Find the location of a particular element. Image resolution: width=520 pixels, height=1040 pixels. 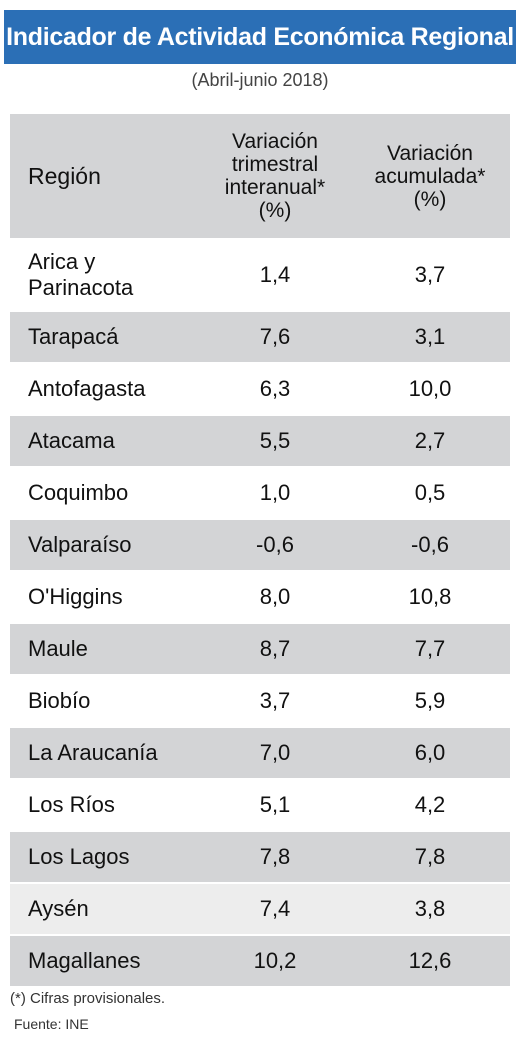

table-row: Los Lagos 7,8 7,8 is located at coordinates (260, 857).